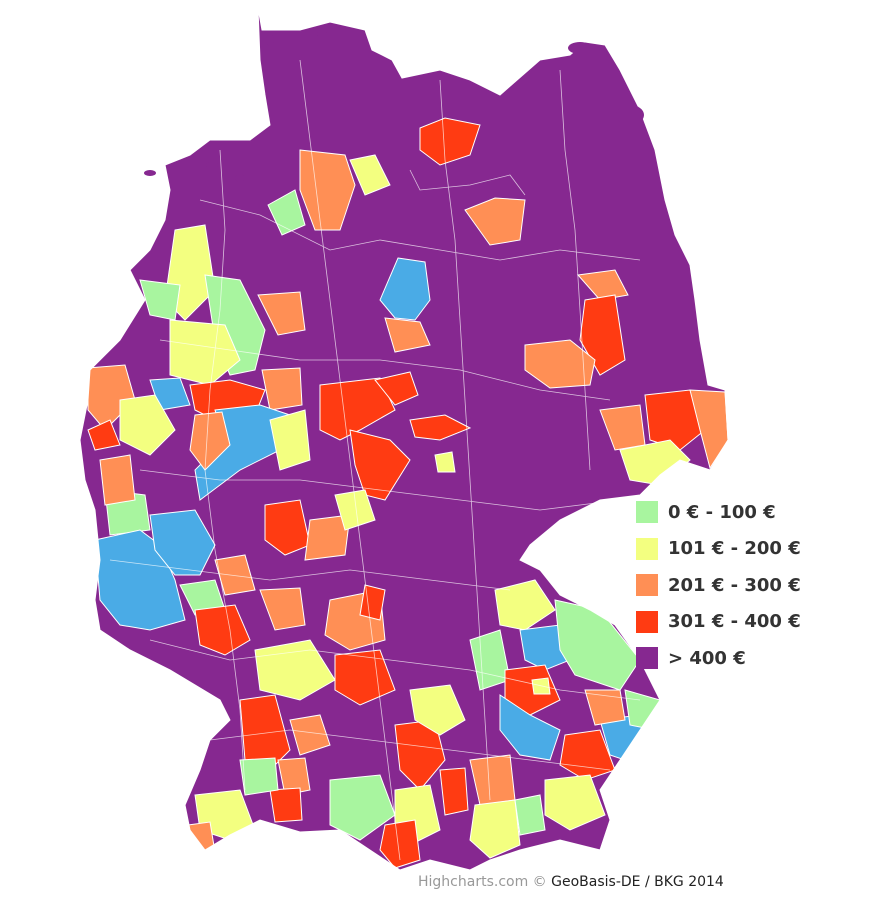  What do you see at coordinates (282, 609) in the screenshot?
I see `region-frankfurt-orange` at bounding box center [282, 609].